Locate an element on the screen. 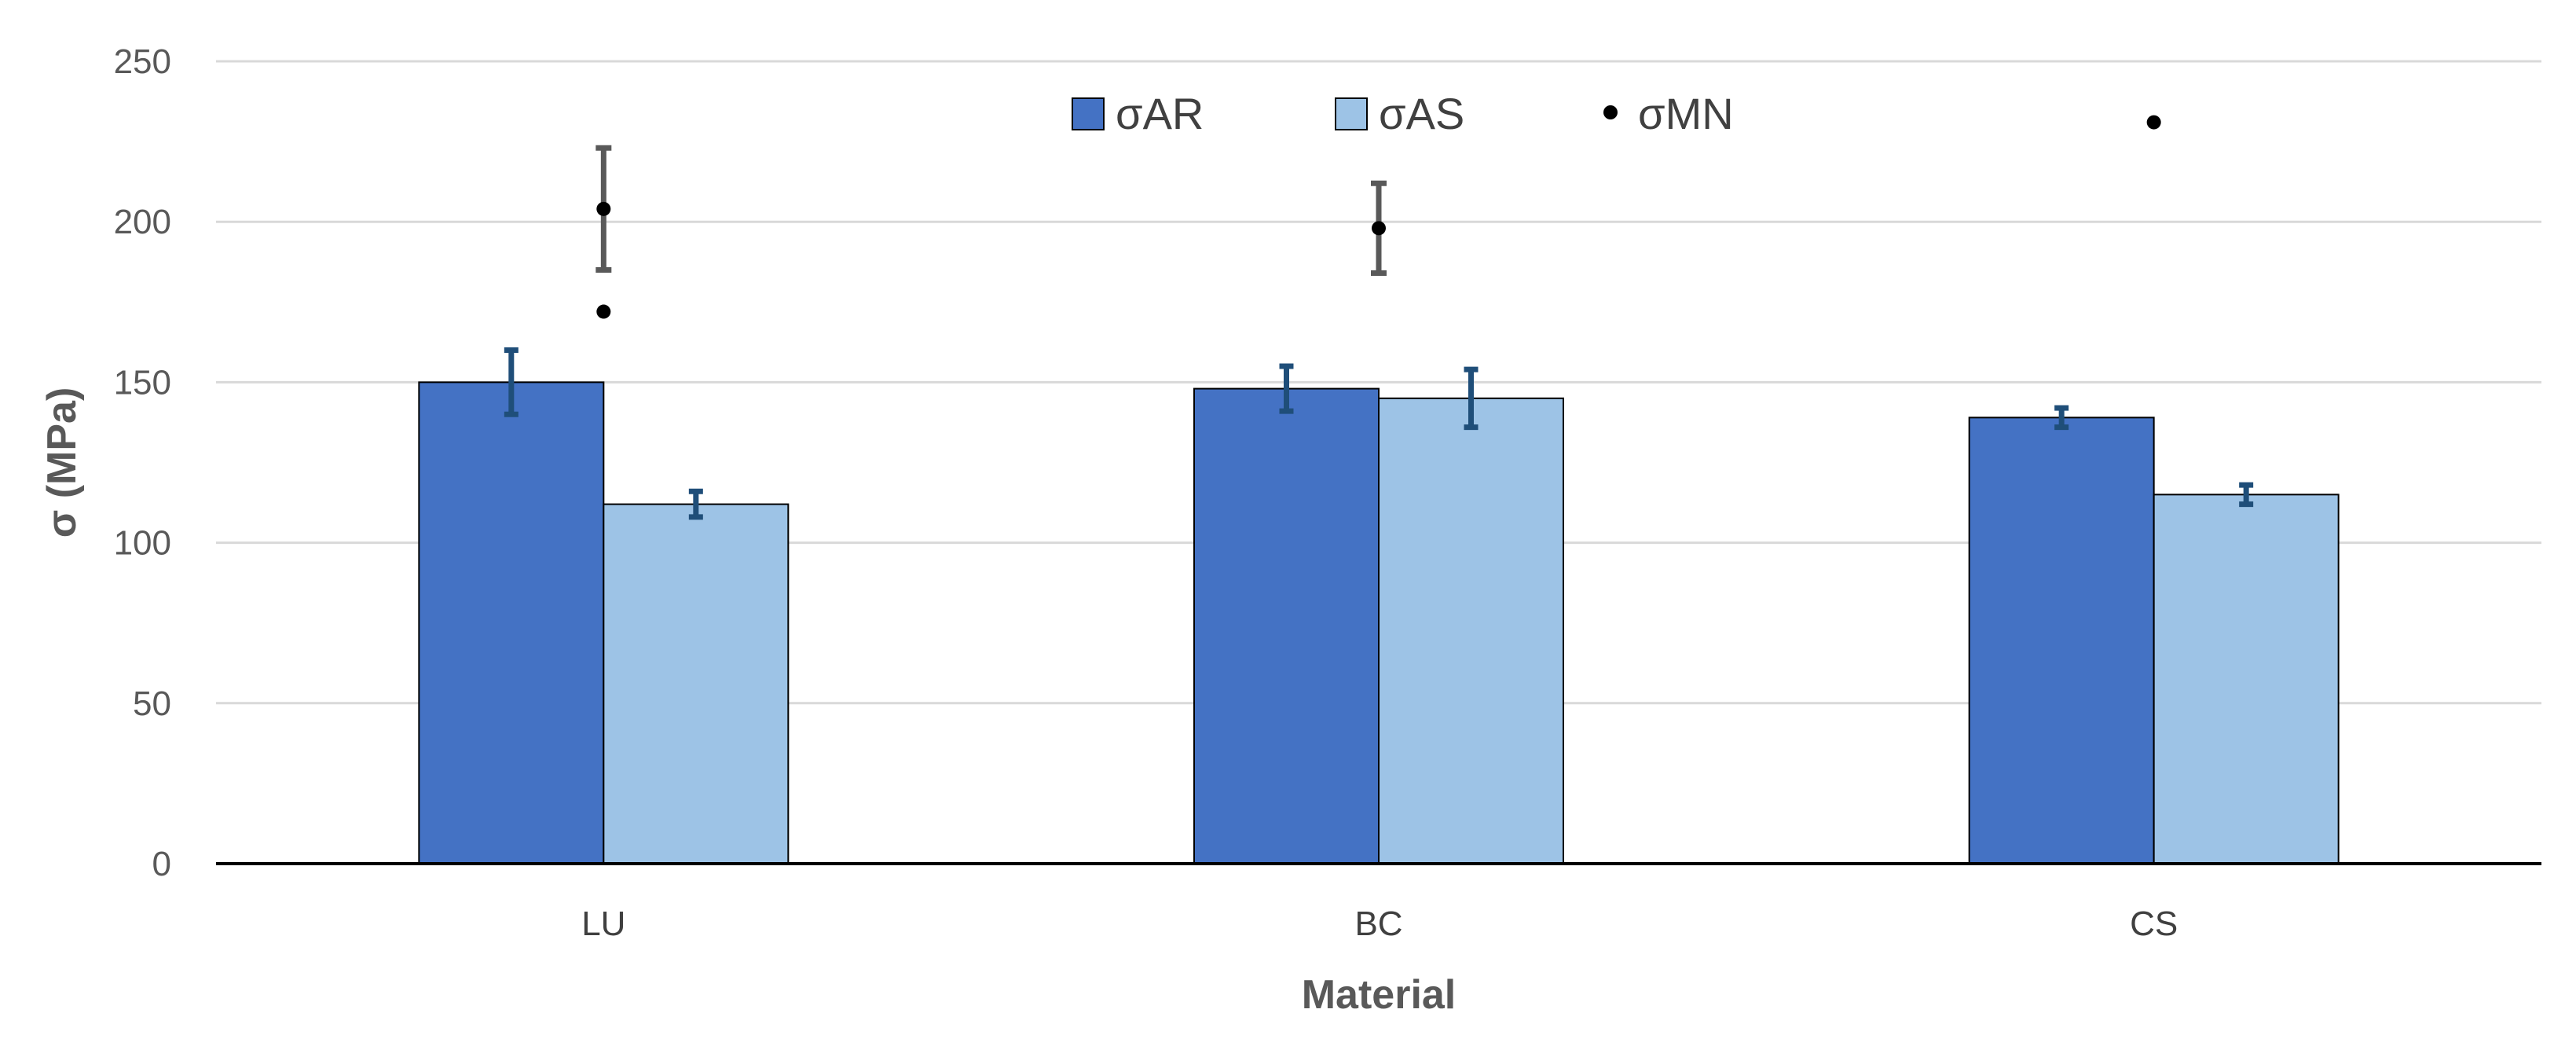  x-tick-label-lu: LU is located at coordinates (603, 924).